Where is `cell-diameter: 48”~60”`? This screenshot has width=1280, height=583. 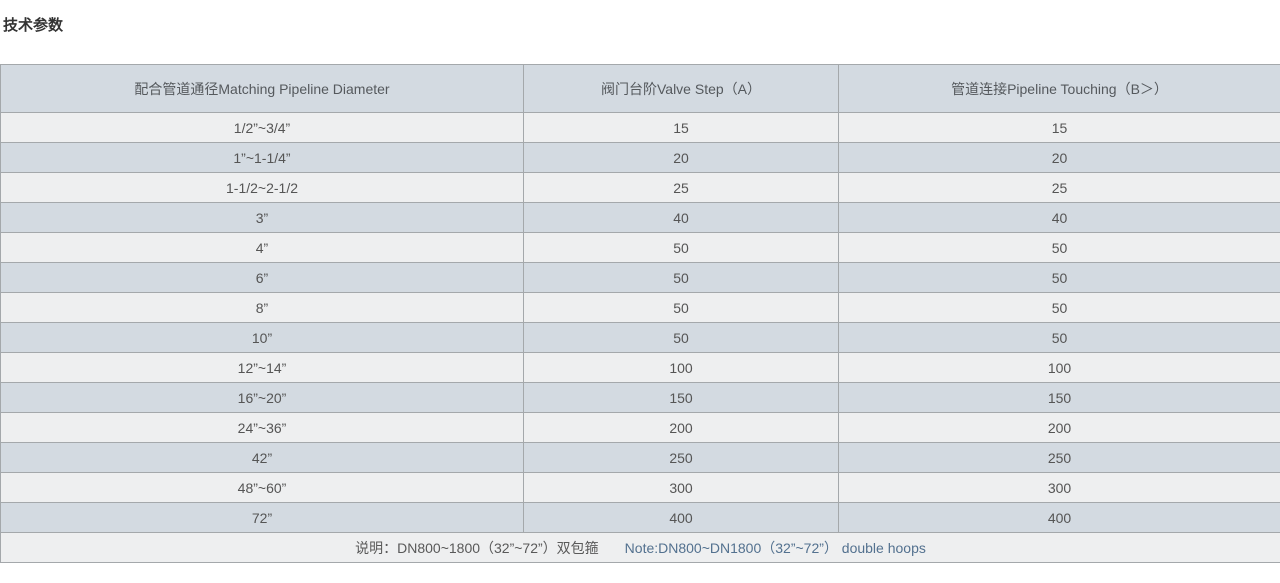
cell-diameter: 48”~60” is located at coordinates (262, 487).